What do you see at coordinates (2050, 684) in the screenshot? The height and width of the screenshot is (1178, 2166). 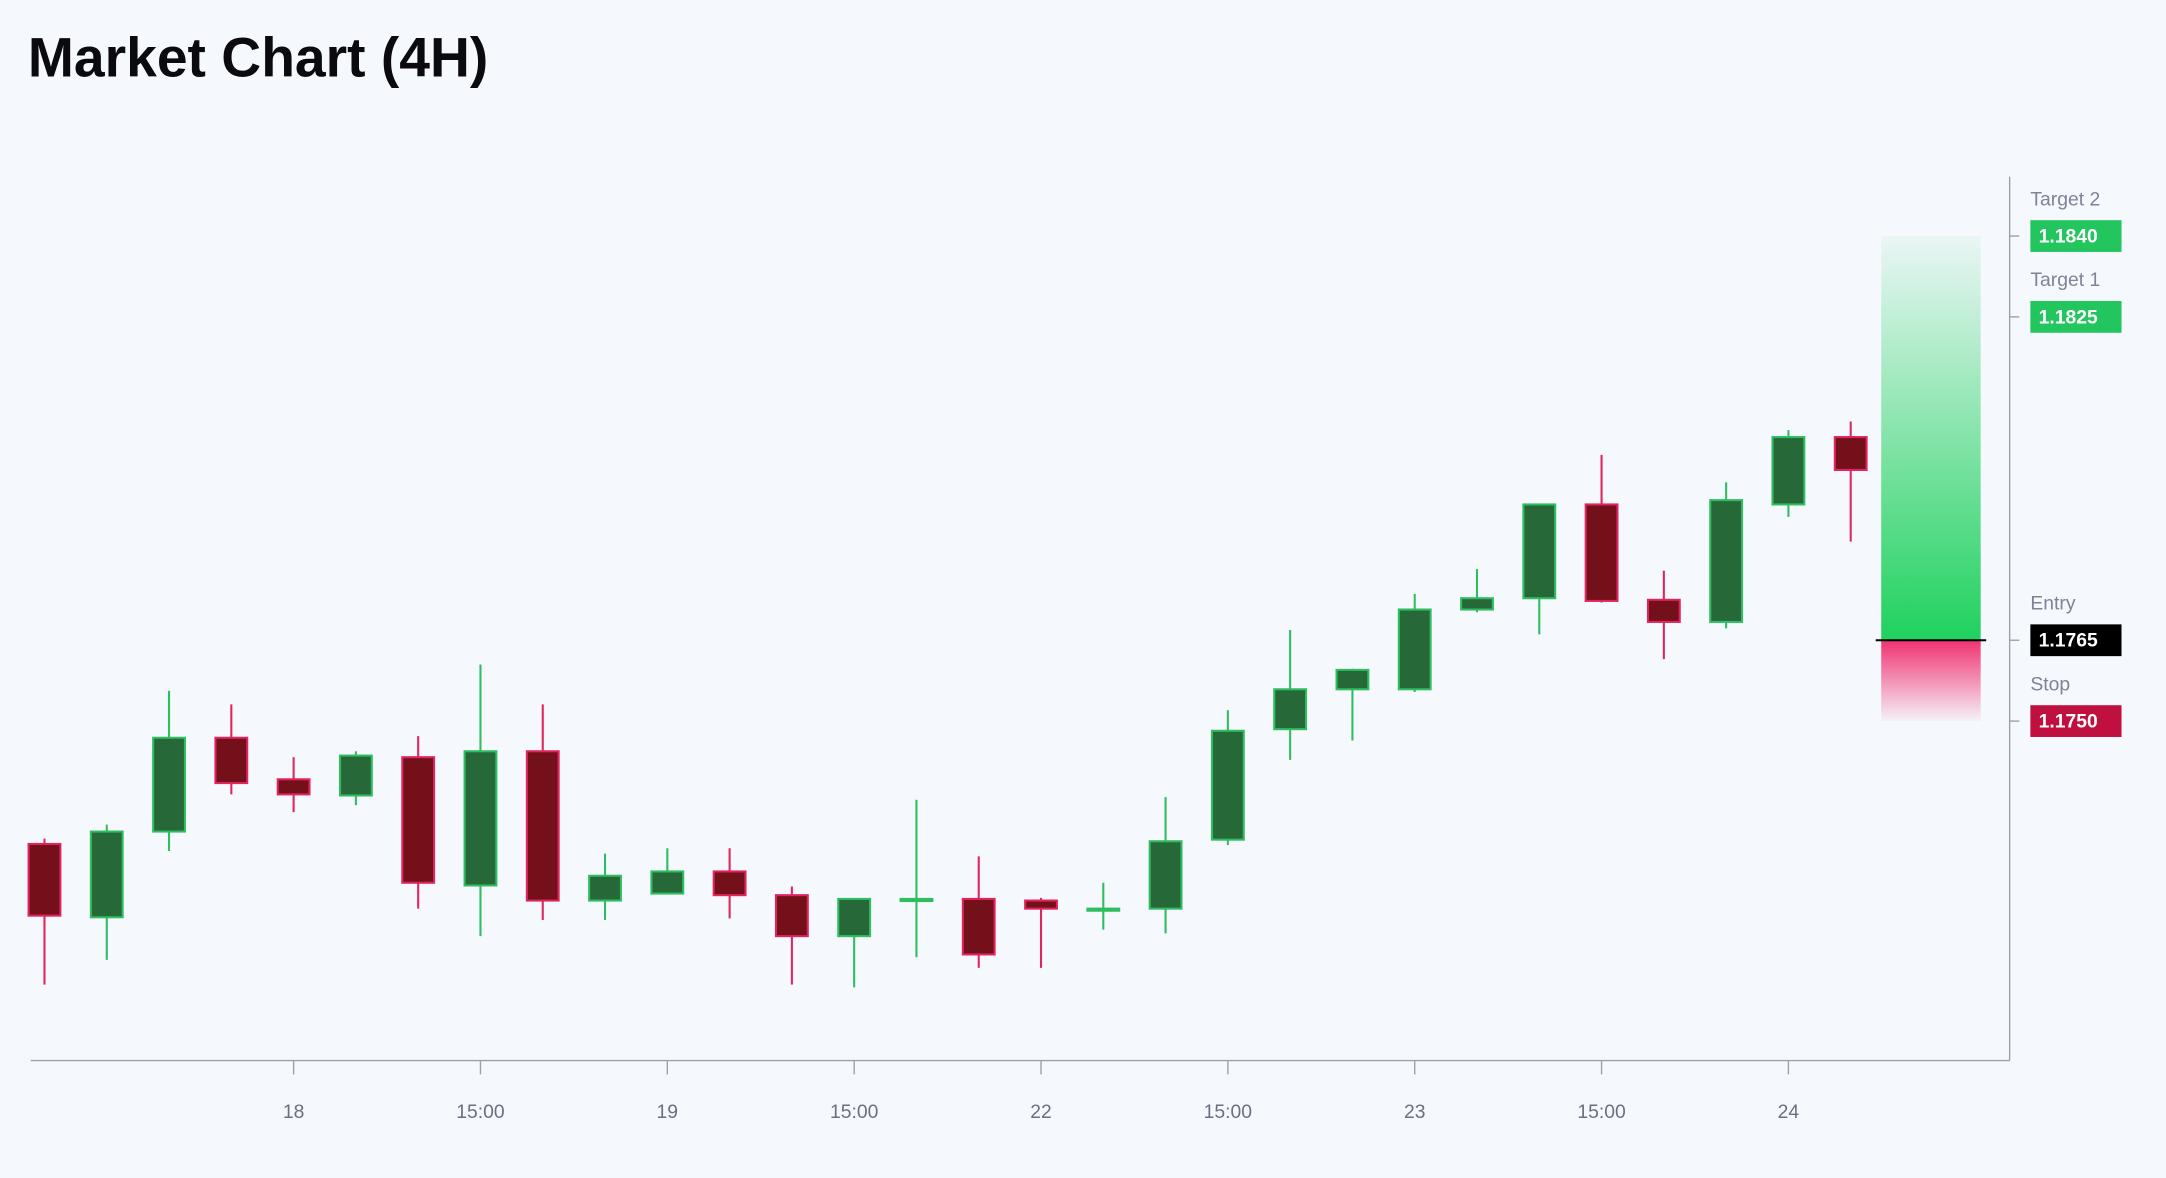 I see `level-name: Stop` at bounding box center [2050, 684].